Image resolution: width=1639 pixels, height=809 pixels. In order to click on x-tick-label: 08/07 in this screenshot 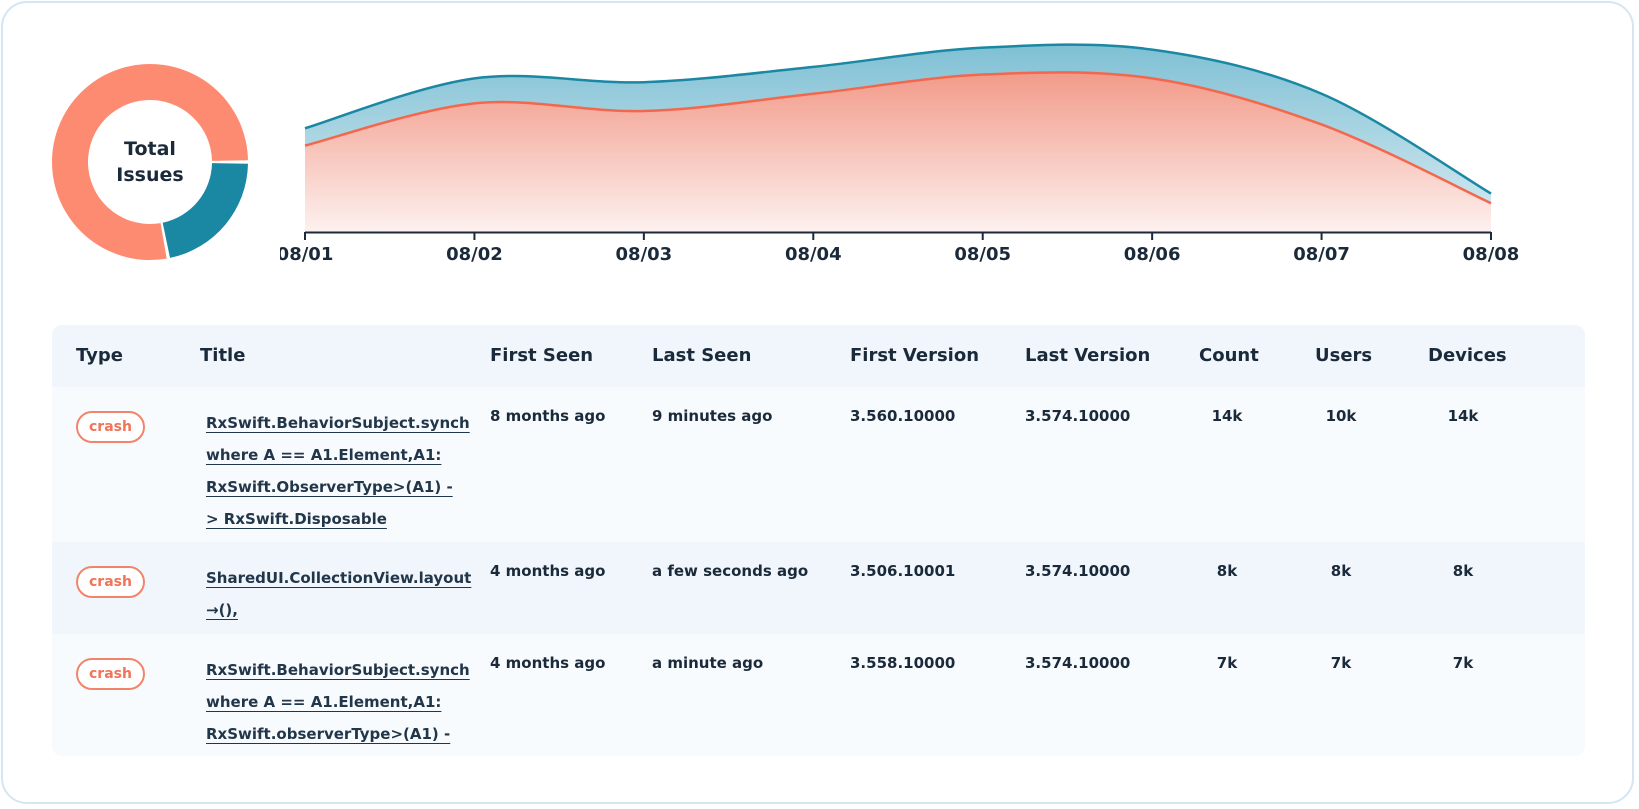, I will do `click(1321, 254)`.